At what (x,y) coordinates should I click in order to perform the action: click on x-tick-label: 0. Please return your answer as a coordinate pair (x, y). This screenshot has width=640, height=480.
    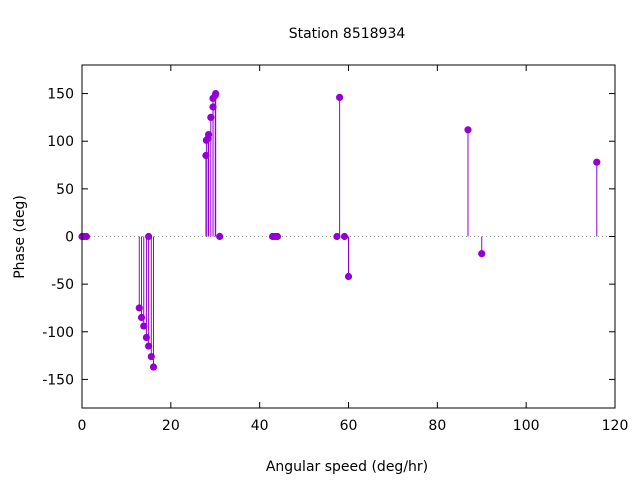
    Looking at the image, I should click on (82, 426).